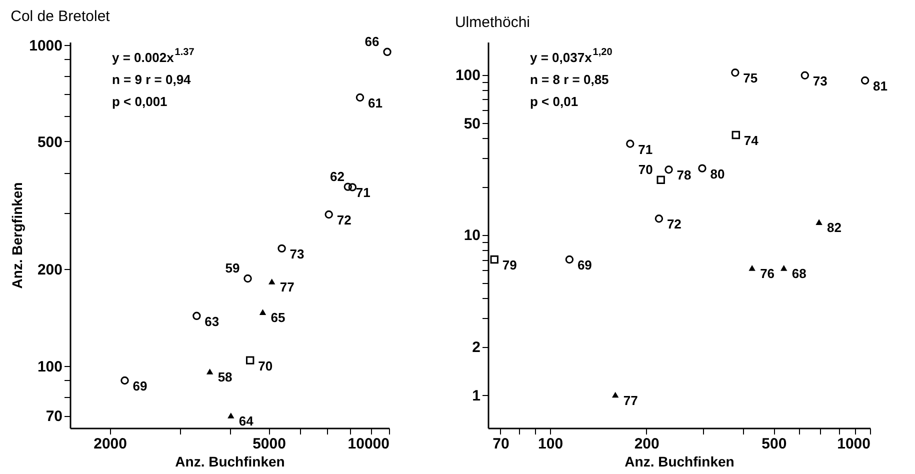  Describe the element at coordinates (49, 142) in the screenshot. I see `y-tick-label: 500` at that location.